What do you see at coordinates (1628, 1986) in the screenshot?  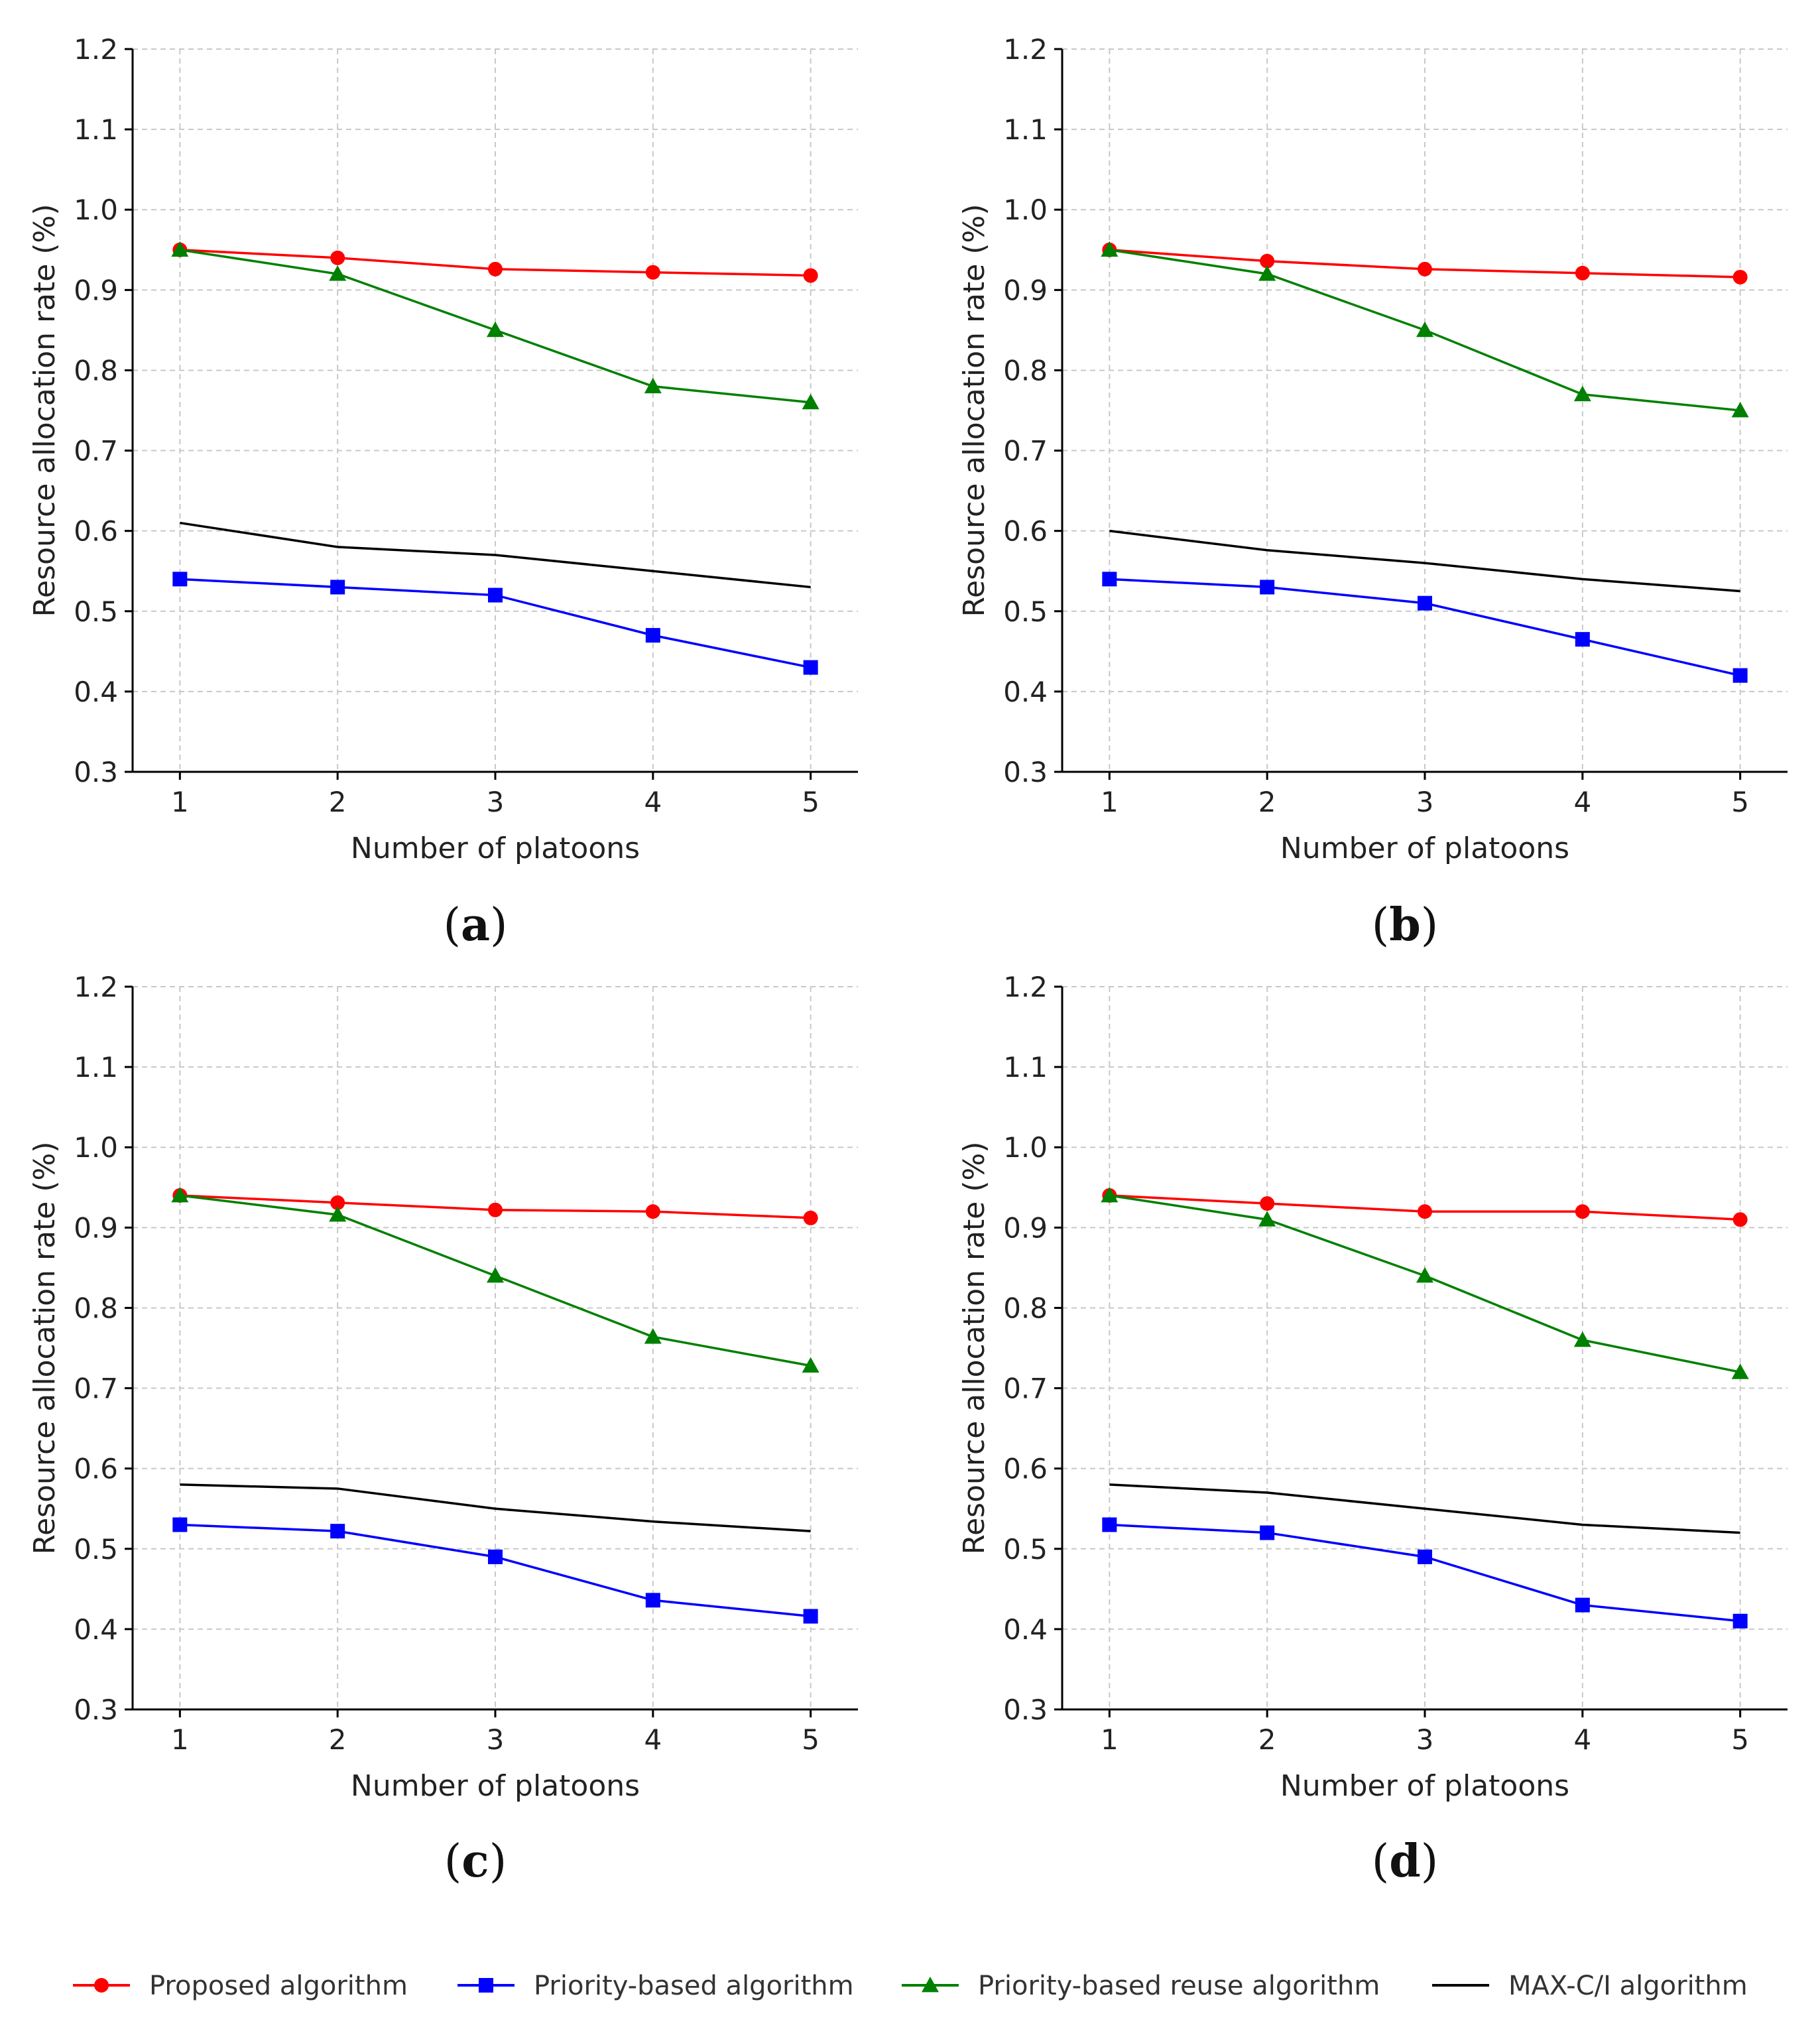 I see `legend-label: MAX-C/I algorithm` at bounding box center [1628, 1986].